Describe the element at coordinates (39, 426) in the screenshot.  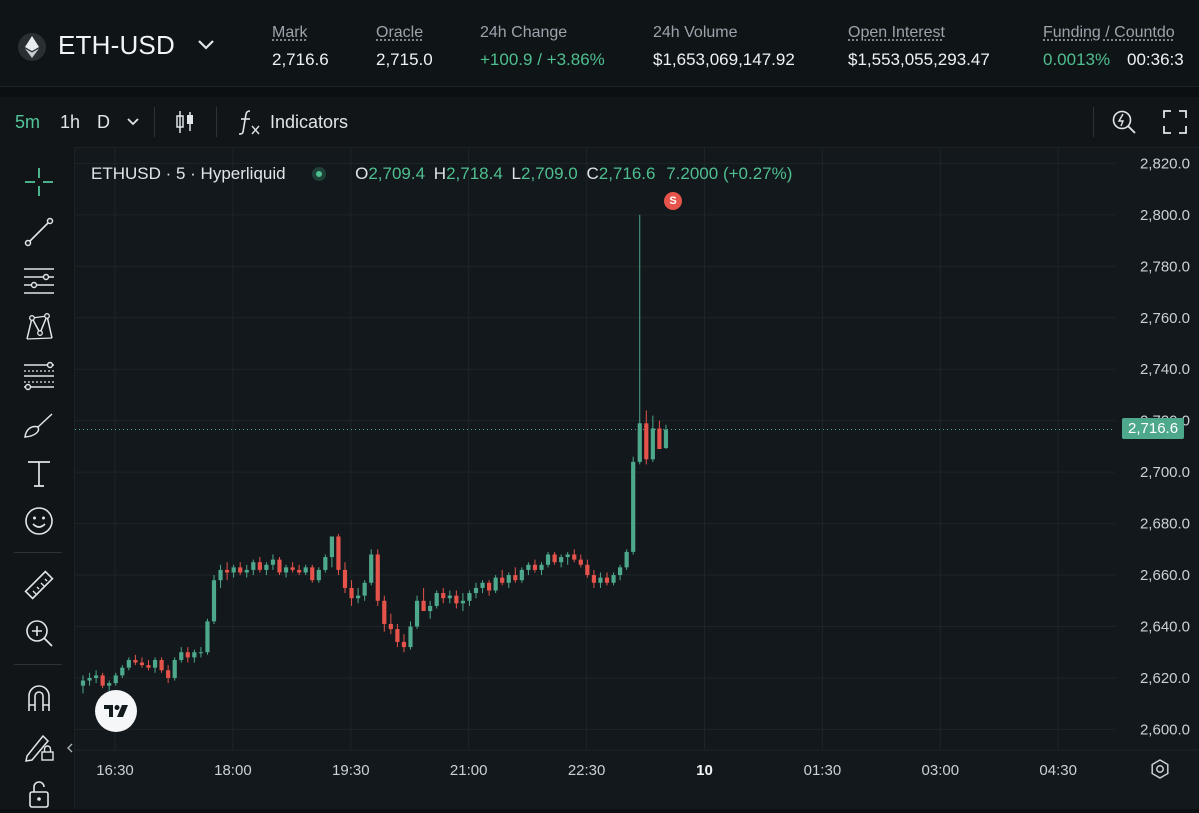
I see `brush-icon` at that location.